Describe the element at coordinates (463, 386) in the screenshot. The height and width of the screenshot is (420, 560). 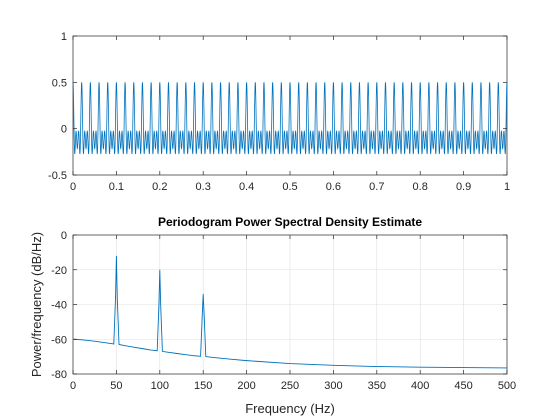
I see `ax2-x-tick-label: 450` at that location.